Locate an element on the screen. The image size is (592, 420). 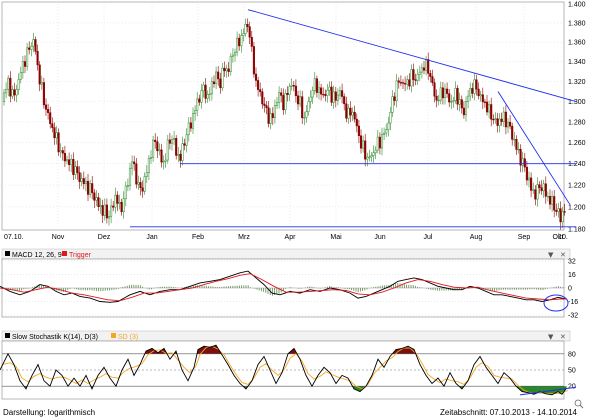
price-y-tick-label: 1.220 is located at coordinates (577, 186).